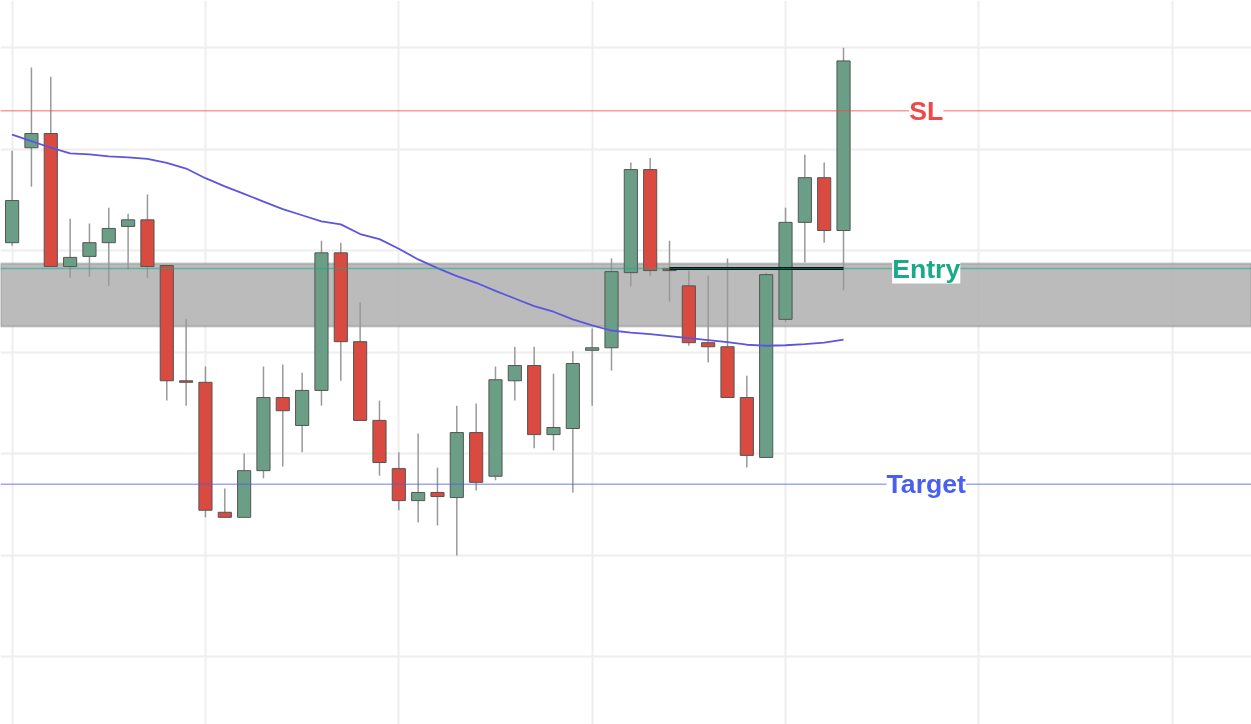 The width and height of the screenshot is (1251, 724). I want to click on ref-line-label: Entry, so click(926, 268).